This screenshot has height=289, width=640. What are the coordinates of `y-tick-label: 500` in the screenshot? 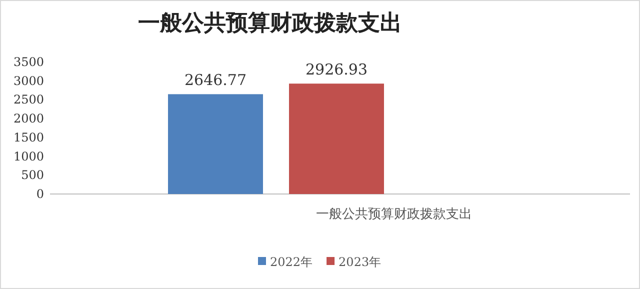 It's located at (32, 175).